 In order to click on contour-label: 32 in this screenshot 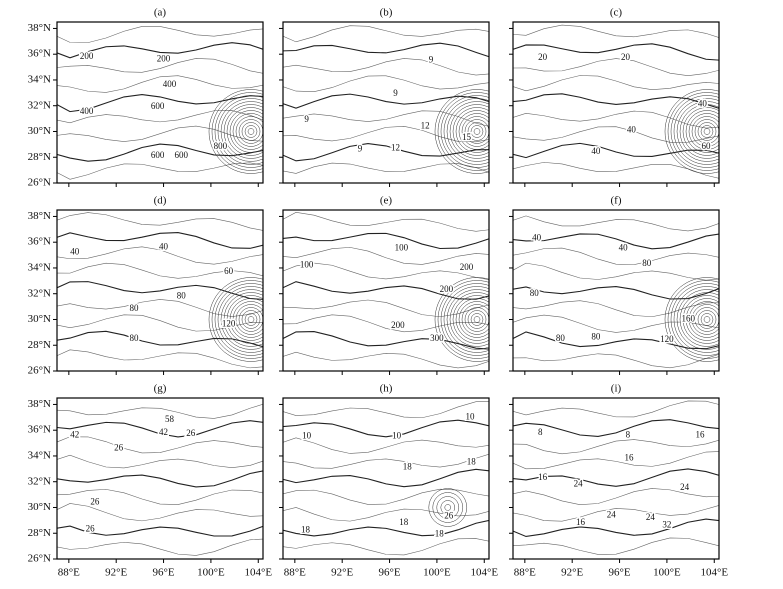, I will do `click(666, 525)`.